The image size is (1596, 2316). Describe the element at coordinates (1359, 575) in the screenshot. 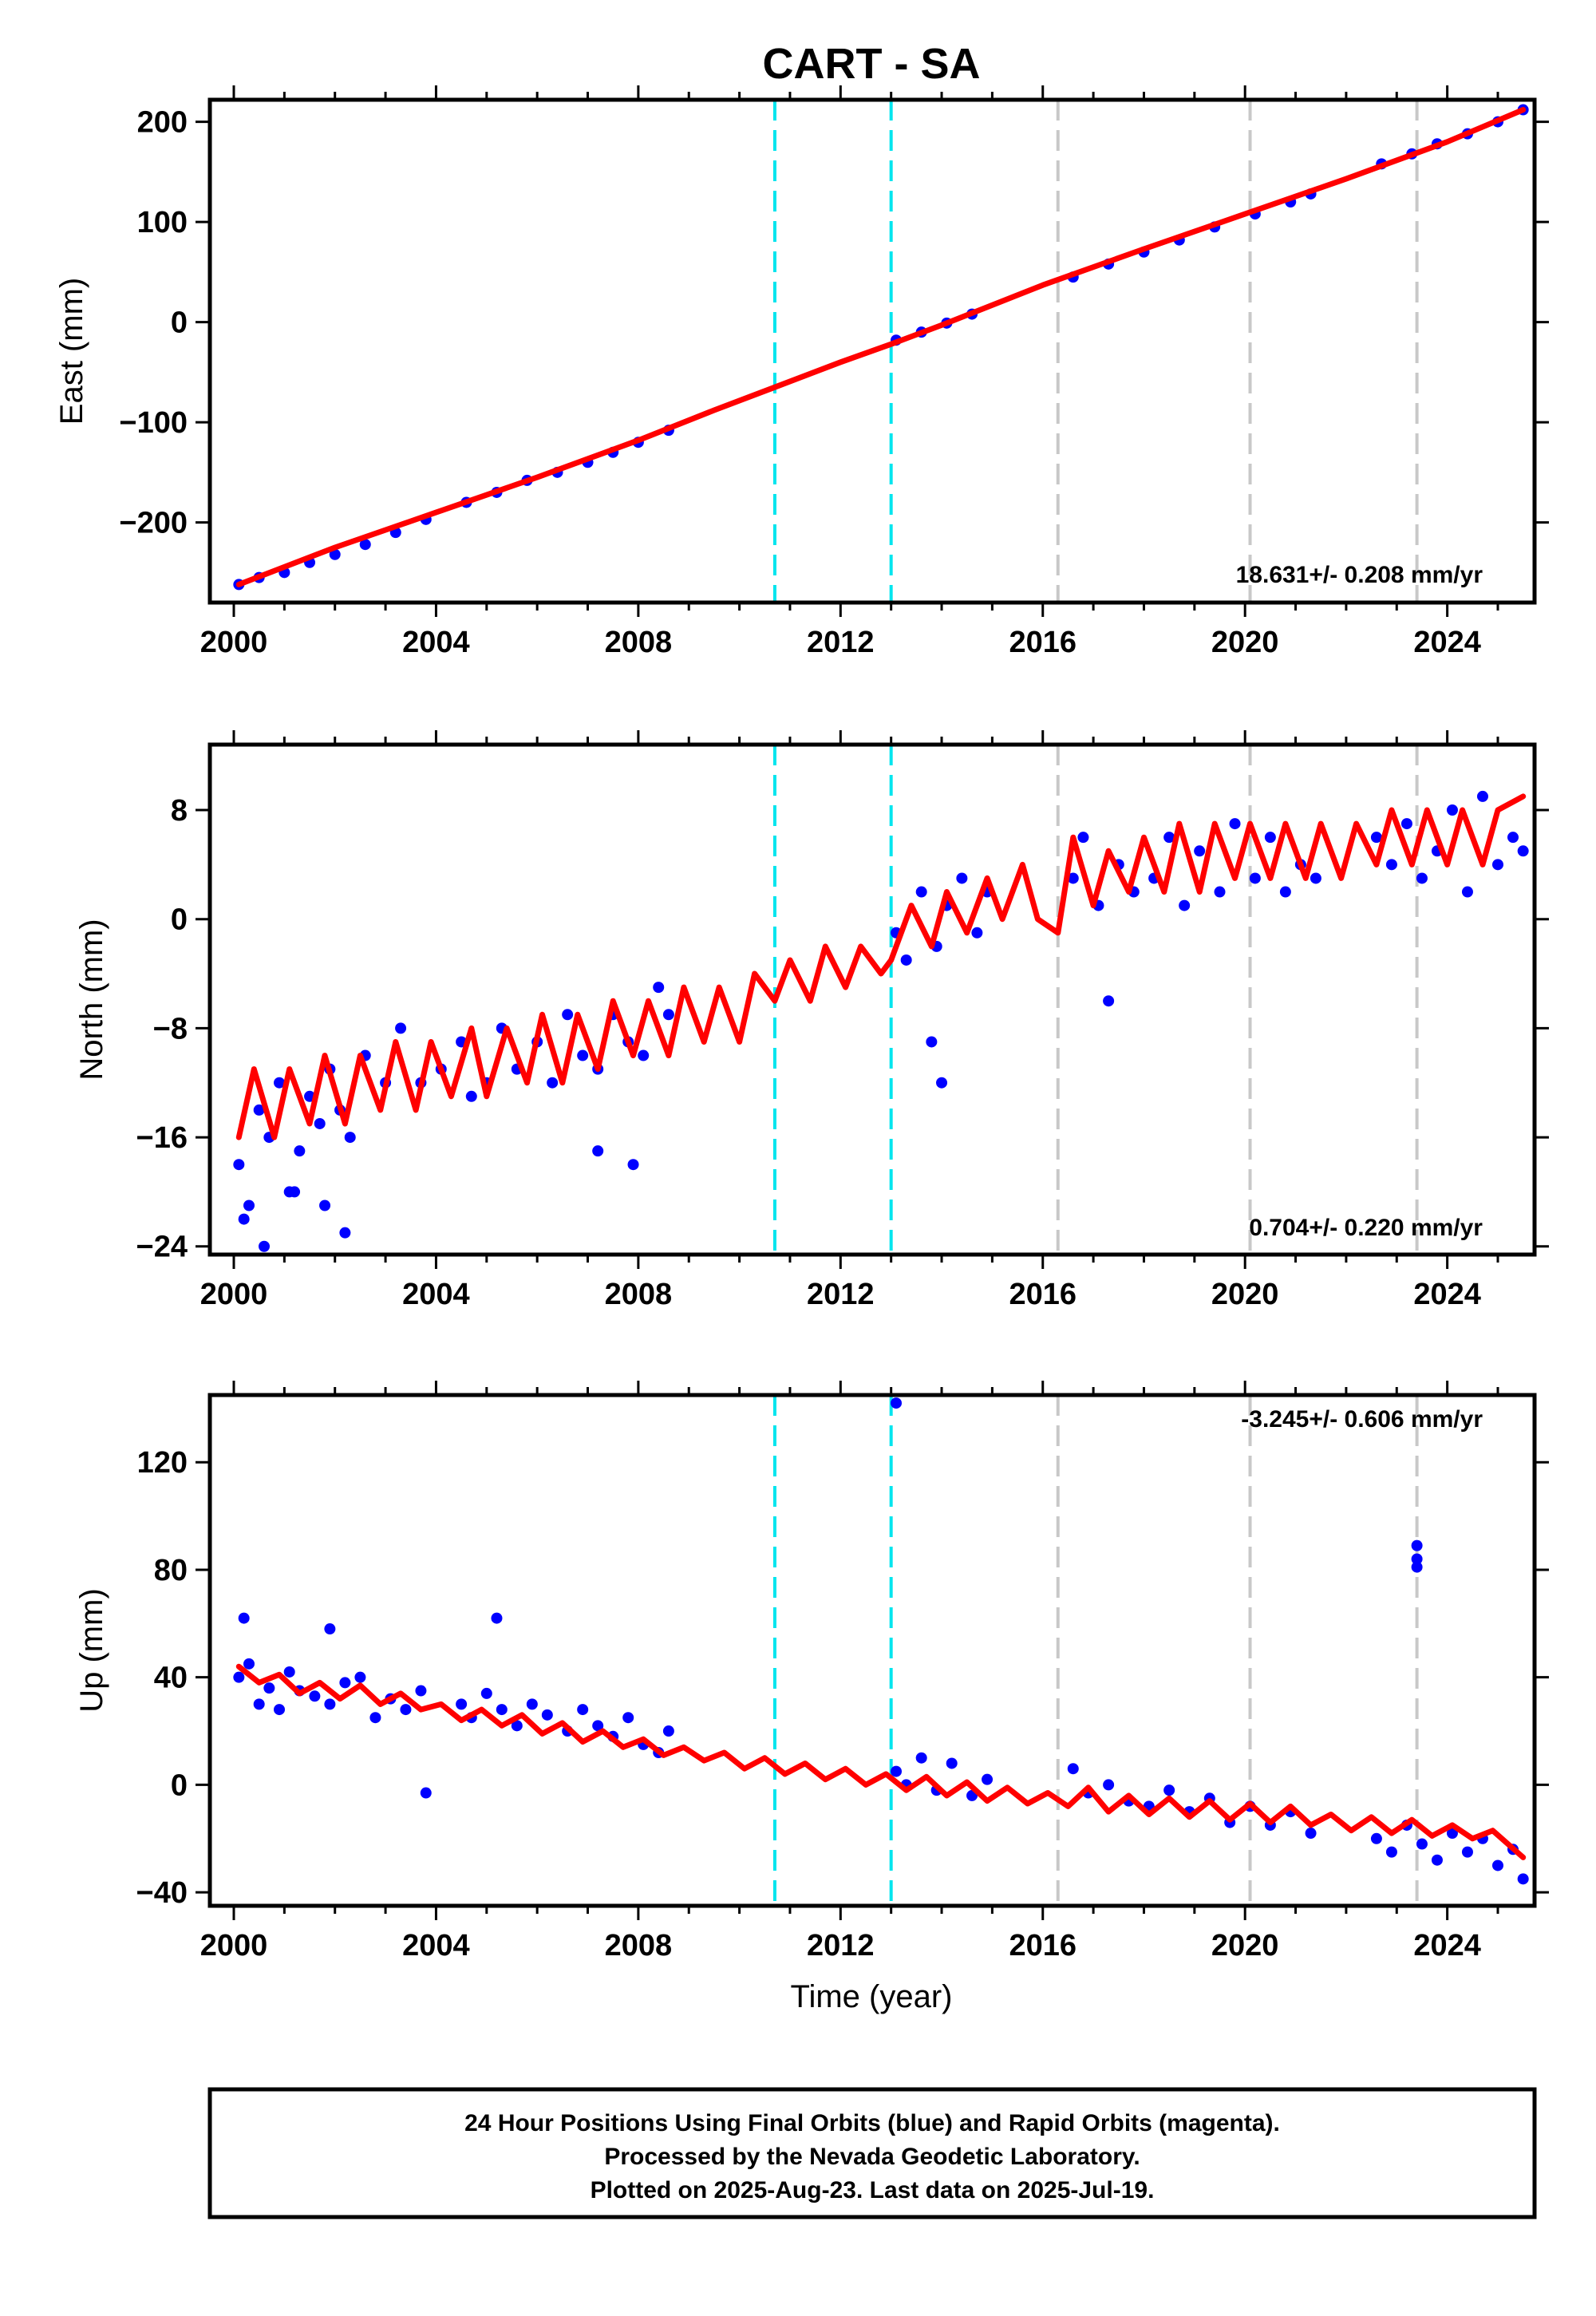

I see `rate-annotation: 18.631+/- 0.208 mm/yr` at that location.